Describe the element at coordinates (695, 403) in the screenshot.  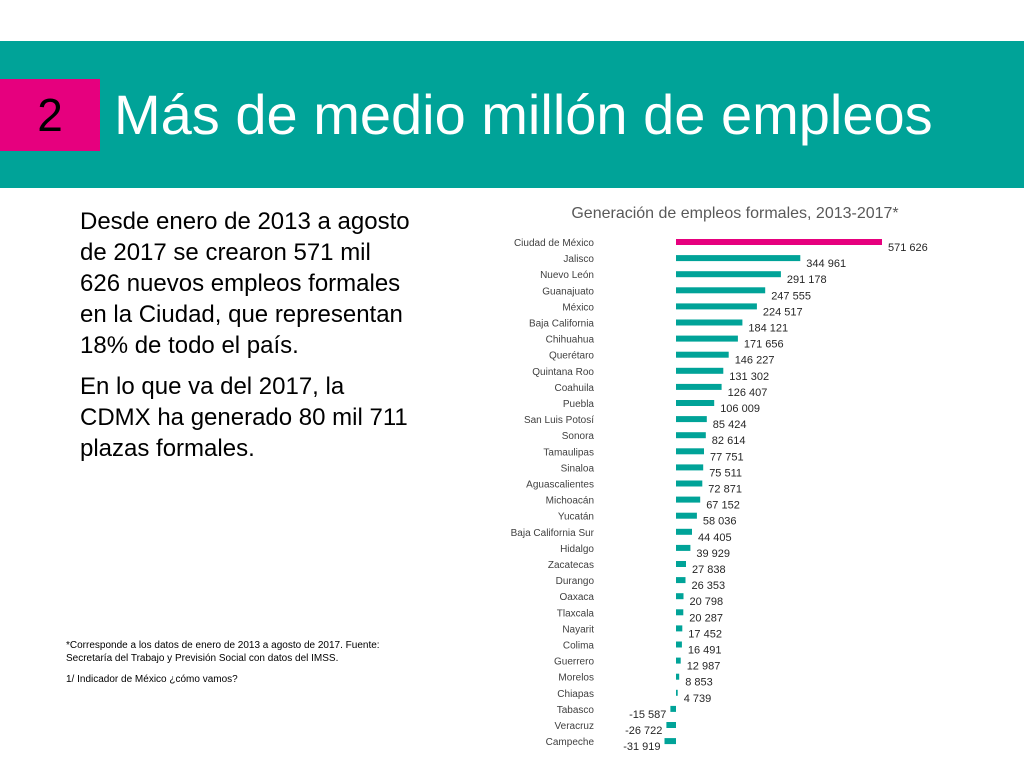
I see `bar-puebla` at that location.